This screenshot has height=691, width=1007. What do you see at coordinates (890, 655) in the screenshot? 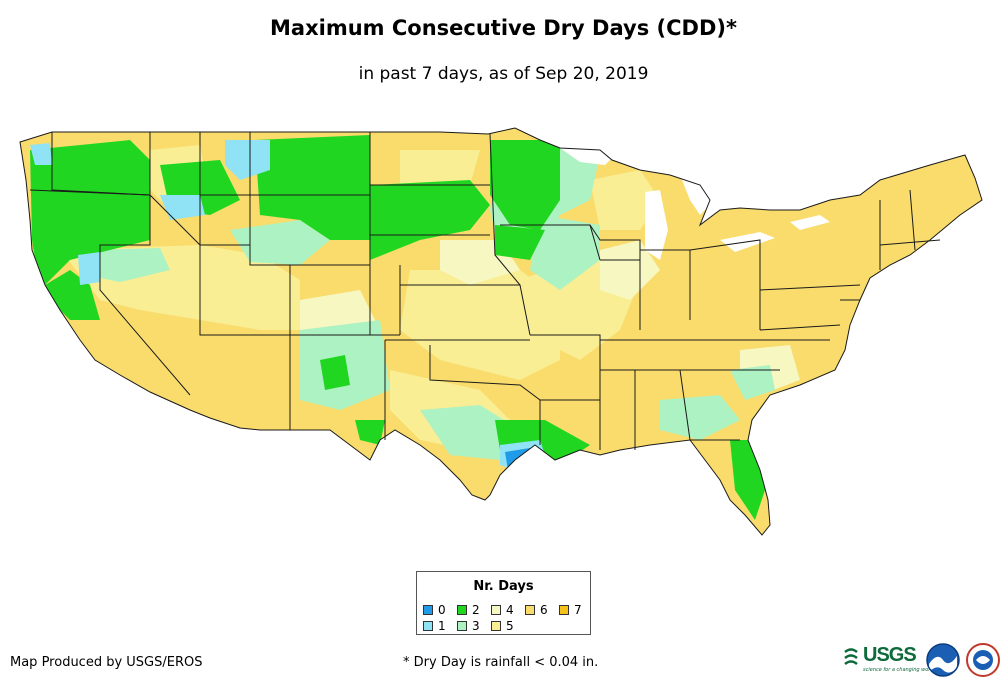
I see `usgs-logo-text: USGS` at bounding box center [890, 655].